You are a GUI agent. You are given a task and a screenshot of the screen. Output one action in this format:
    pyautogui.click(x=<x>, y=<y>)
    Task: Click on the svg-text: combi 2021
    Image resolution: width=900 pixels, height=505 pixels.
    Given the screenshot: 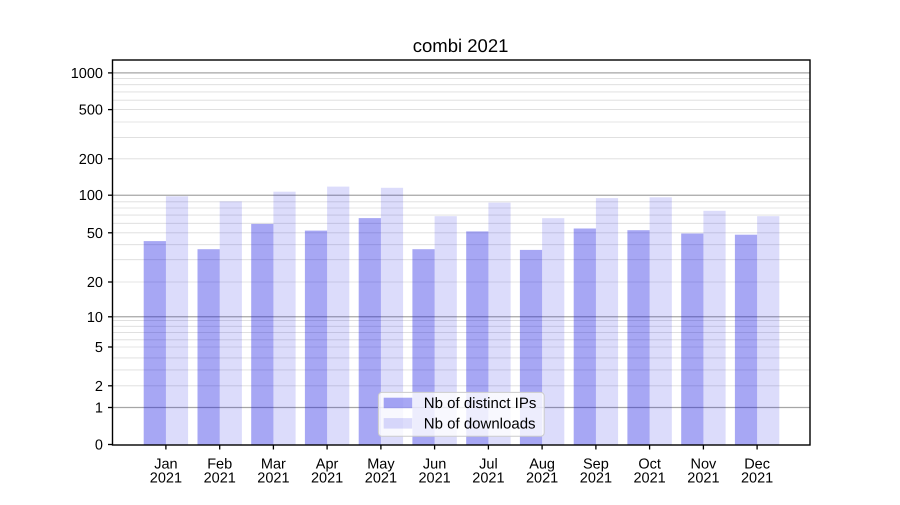 What is the action you would take?
    pyautogui.click(x=461, y=45)
    